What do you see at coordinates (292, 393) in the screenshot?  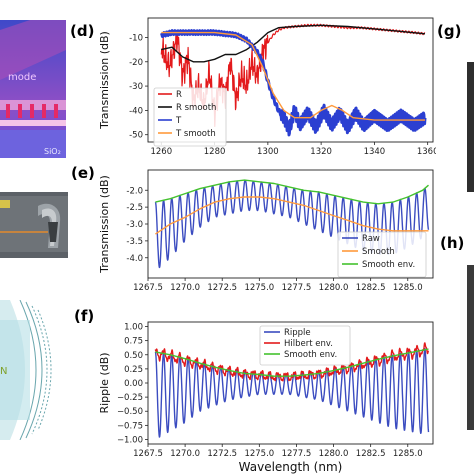 I see `series-line-ripple` at bounding box center [292, 393].